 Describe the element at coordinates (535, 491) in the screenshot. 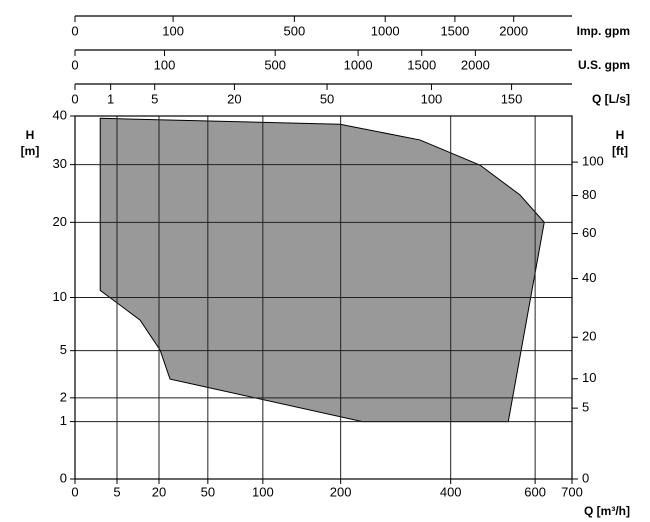

I see `x-tick-label: 600` at that location.